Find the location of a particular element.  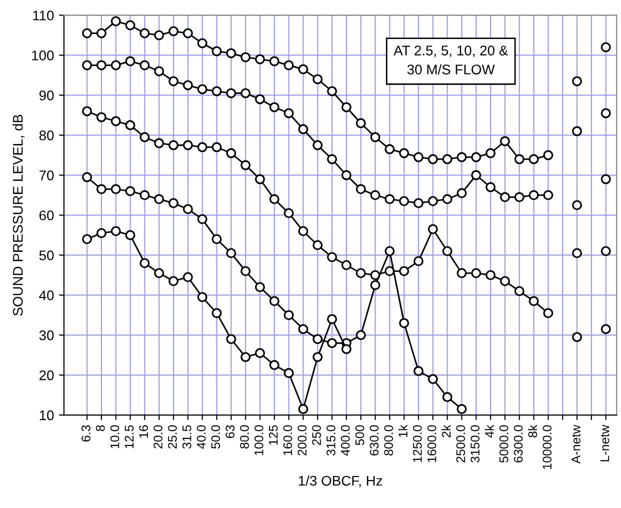

x-tick-label: 8k is located at coordinates (533, 431).